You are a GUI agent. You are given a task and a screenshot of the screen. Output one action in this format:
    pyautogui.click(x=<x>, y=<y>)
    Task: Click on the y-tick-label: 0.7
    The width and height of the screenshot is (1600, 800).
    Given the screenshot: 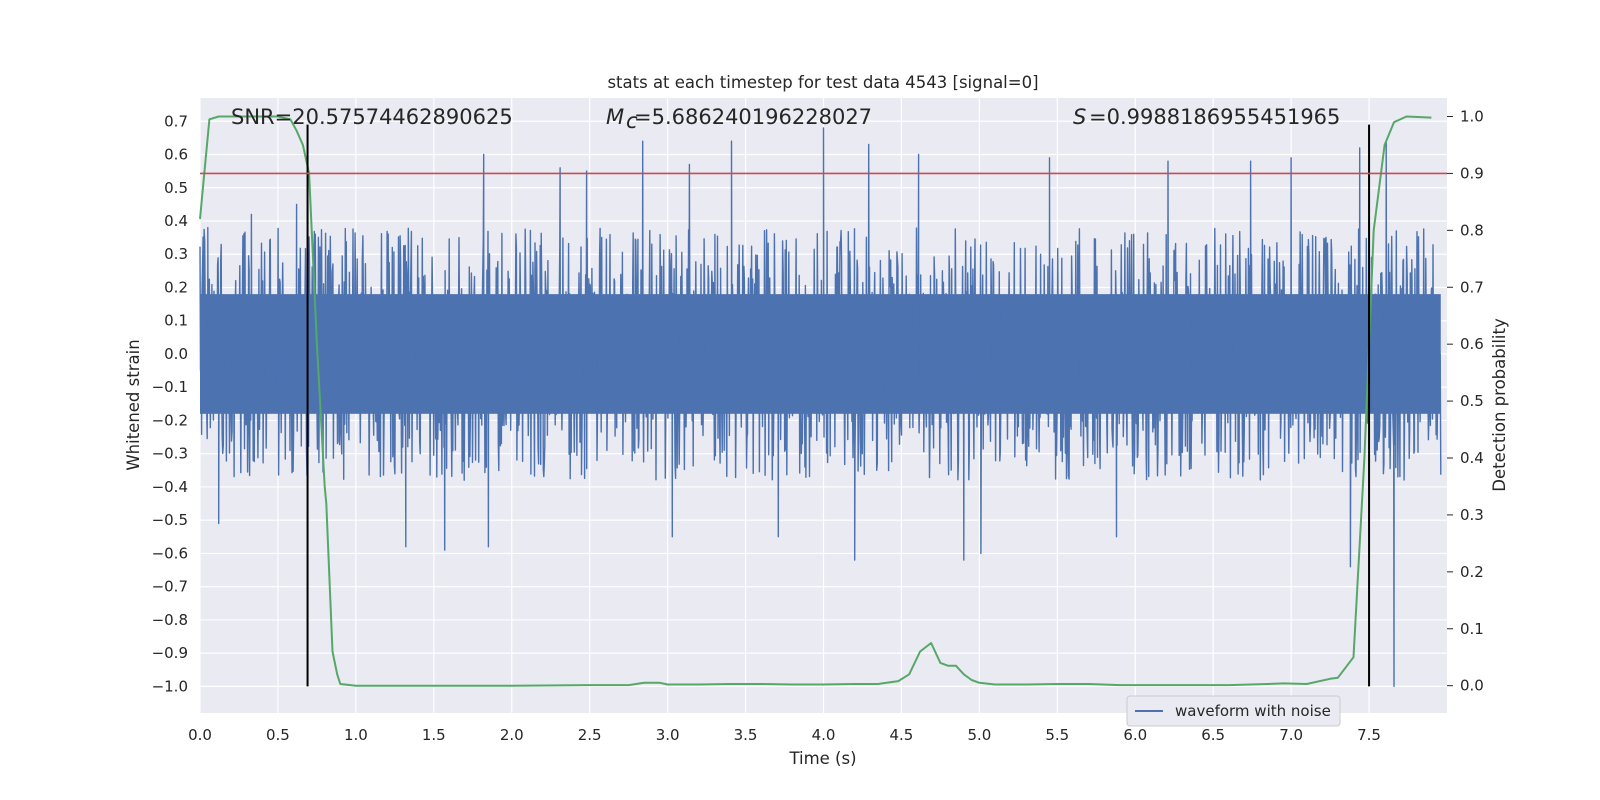 What is the action you would take?
    pyautogui.click(x=176, y=121)
    